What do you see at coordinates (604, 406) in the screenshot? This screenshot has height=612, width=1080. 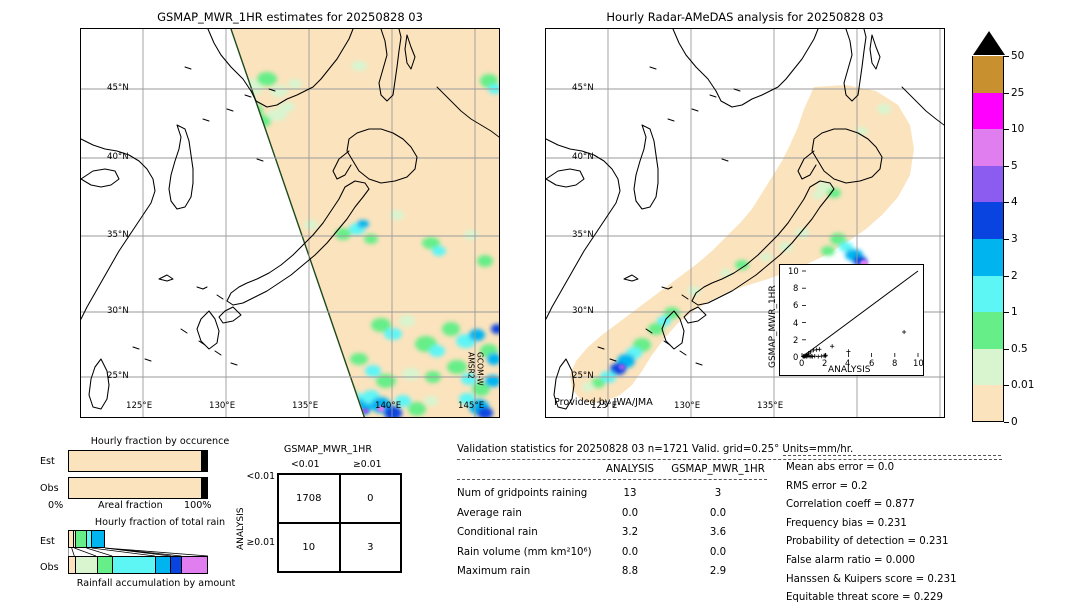 I see `lon-label-125e-right: 125°E` at bounding box center [604, 406].